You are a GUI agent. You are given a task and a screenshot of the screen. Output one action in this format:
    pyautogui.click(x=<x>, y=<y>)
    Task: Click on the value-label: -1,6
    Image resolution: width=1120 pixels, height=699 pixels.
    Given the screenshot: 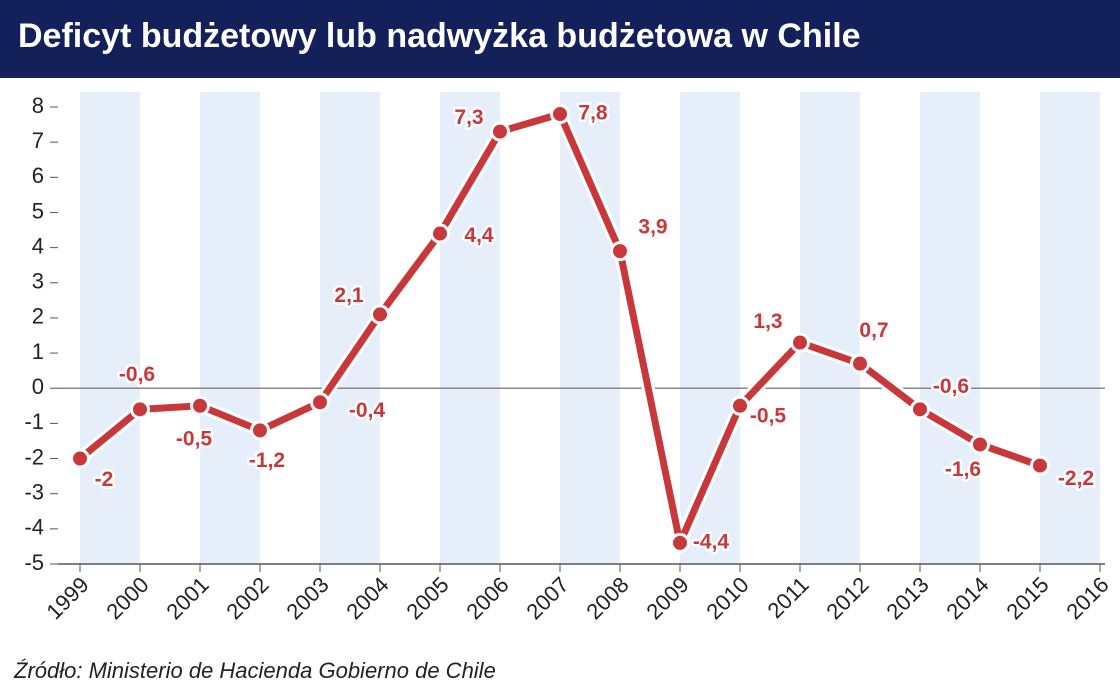 What is the action you would take?
    pyautogui.click(x=963, y=469)
    